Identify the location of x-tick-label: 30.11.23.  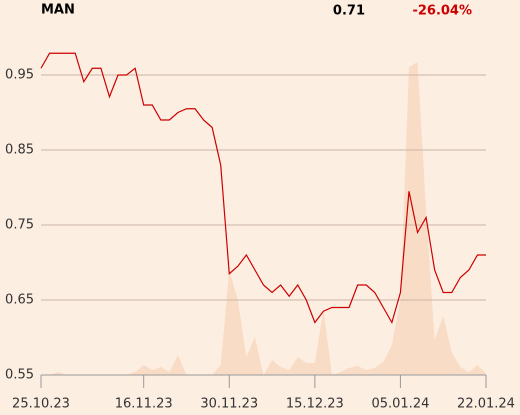
(229, 404).